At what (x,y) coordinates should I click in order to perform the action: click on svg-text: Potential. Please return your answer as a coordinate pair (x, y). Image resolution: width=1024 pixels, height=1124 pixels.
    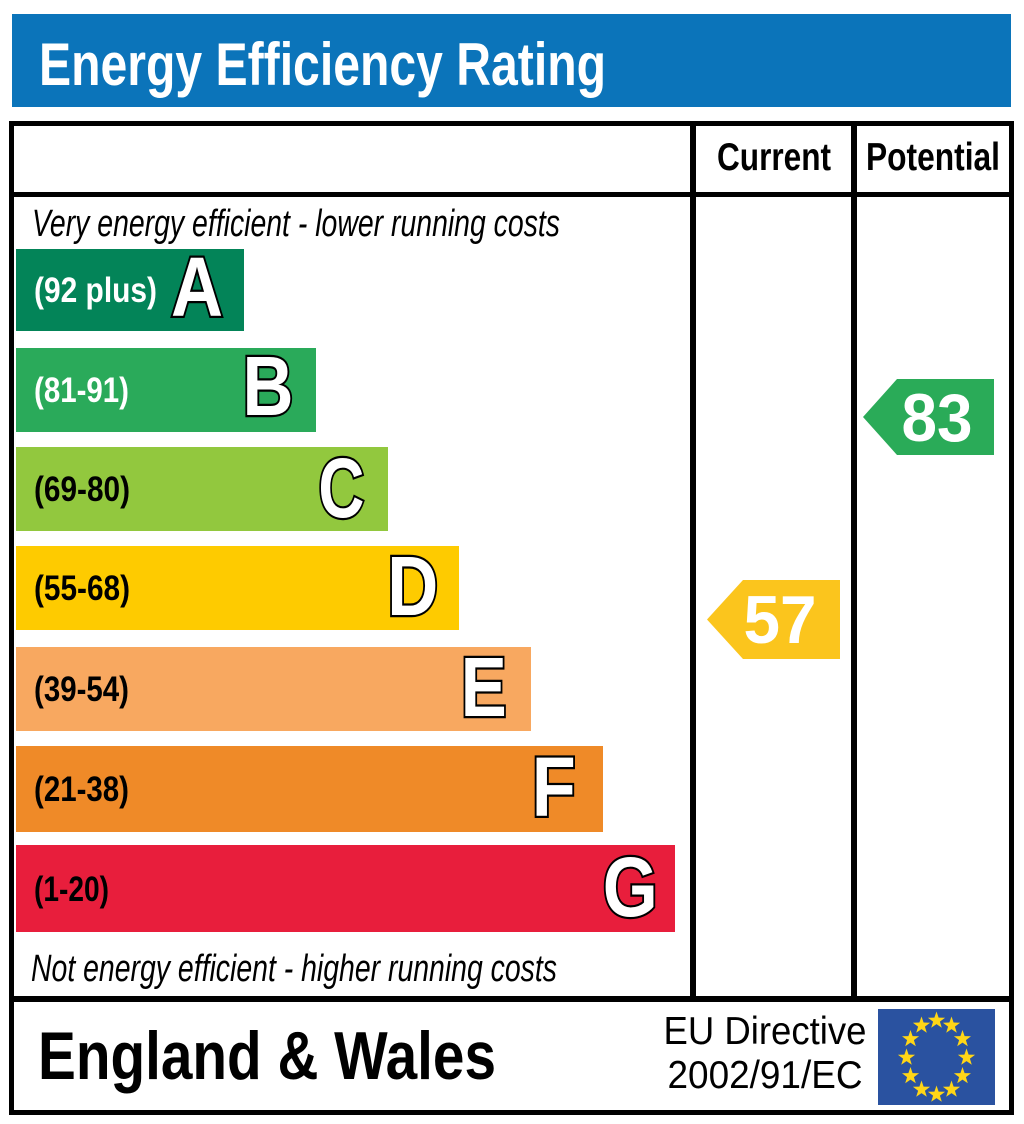
    Looking at the image, I should click on (933, 157).